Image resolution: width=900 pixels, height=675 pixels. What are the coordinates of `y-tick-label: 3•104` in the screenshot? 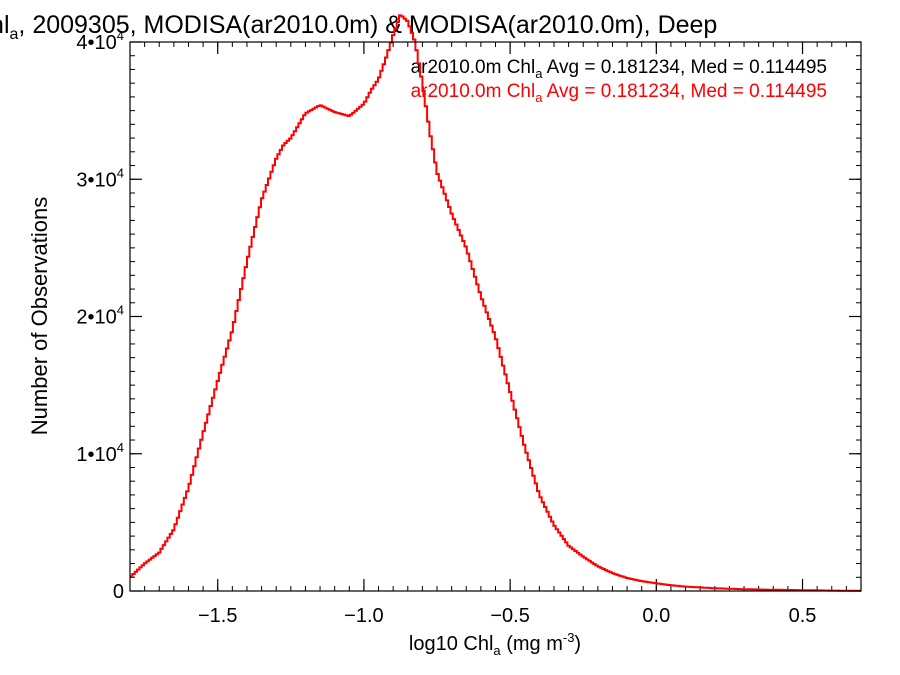 It's located at (100, 178).